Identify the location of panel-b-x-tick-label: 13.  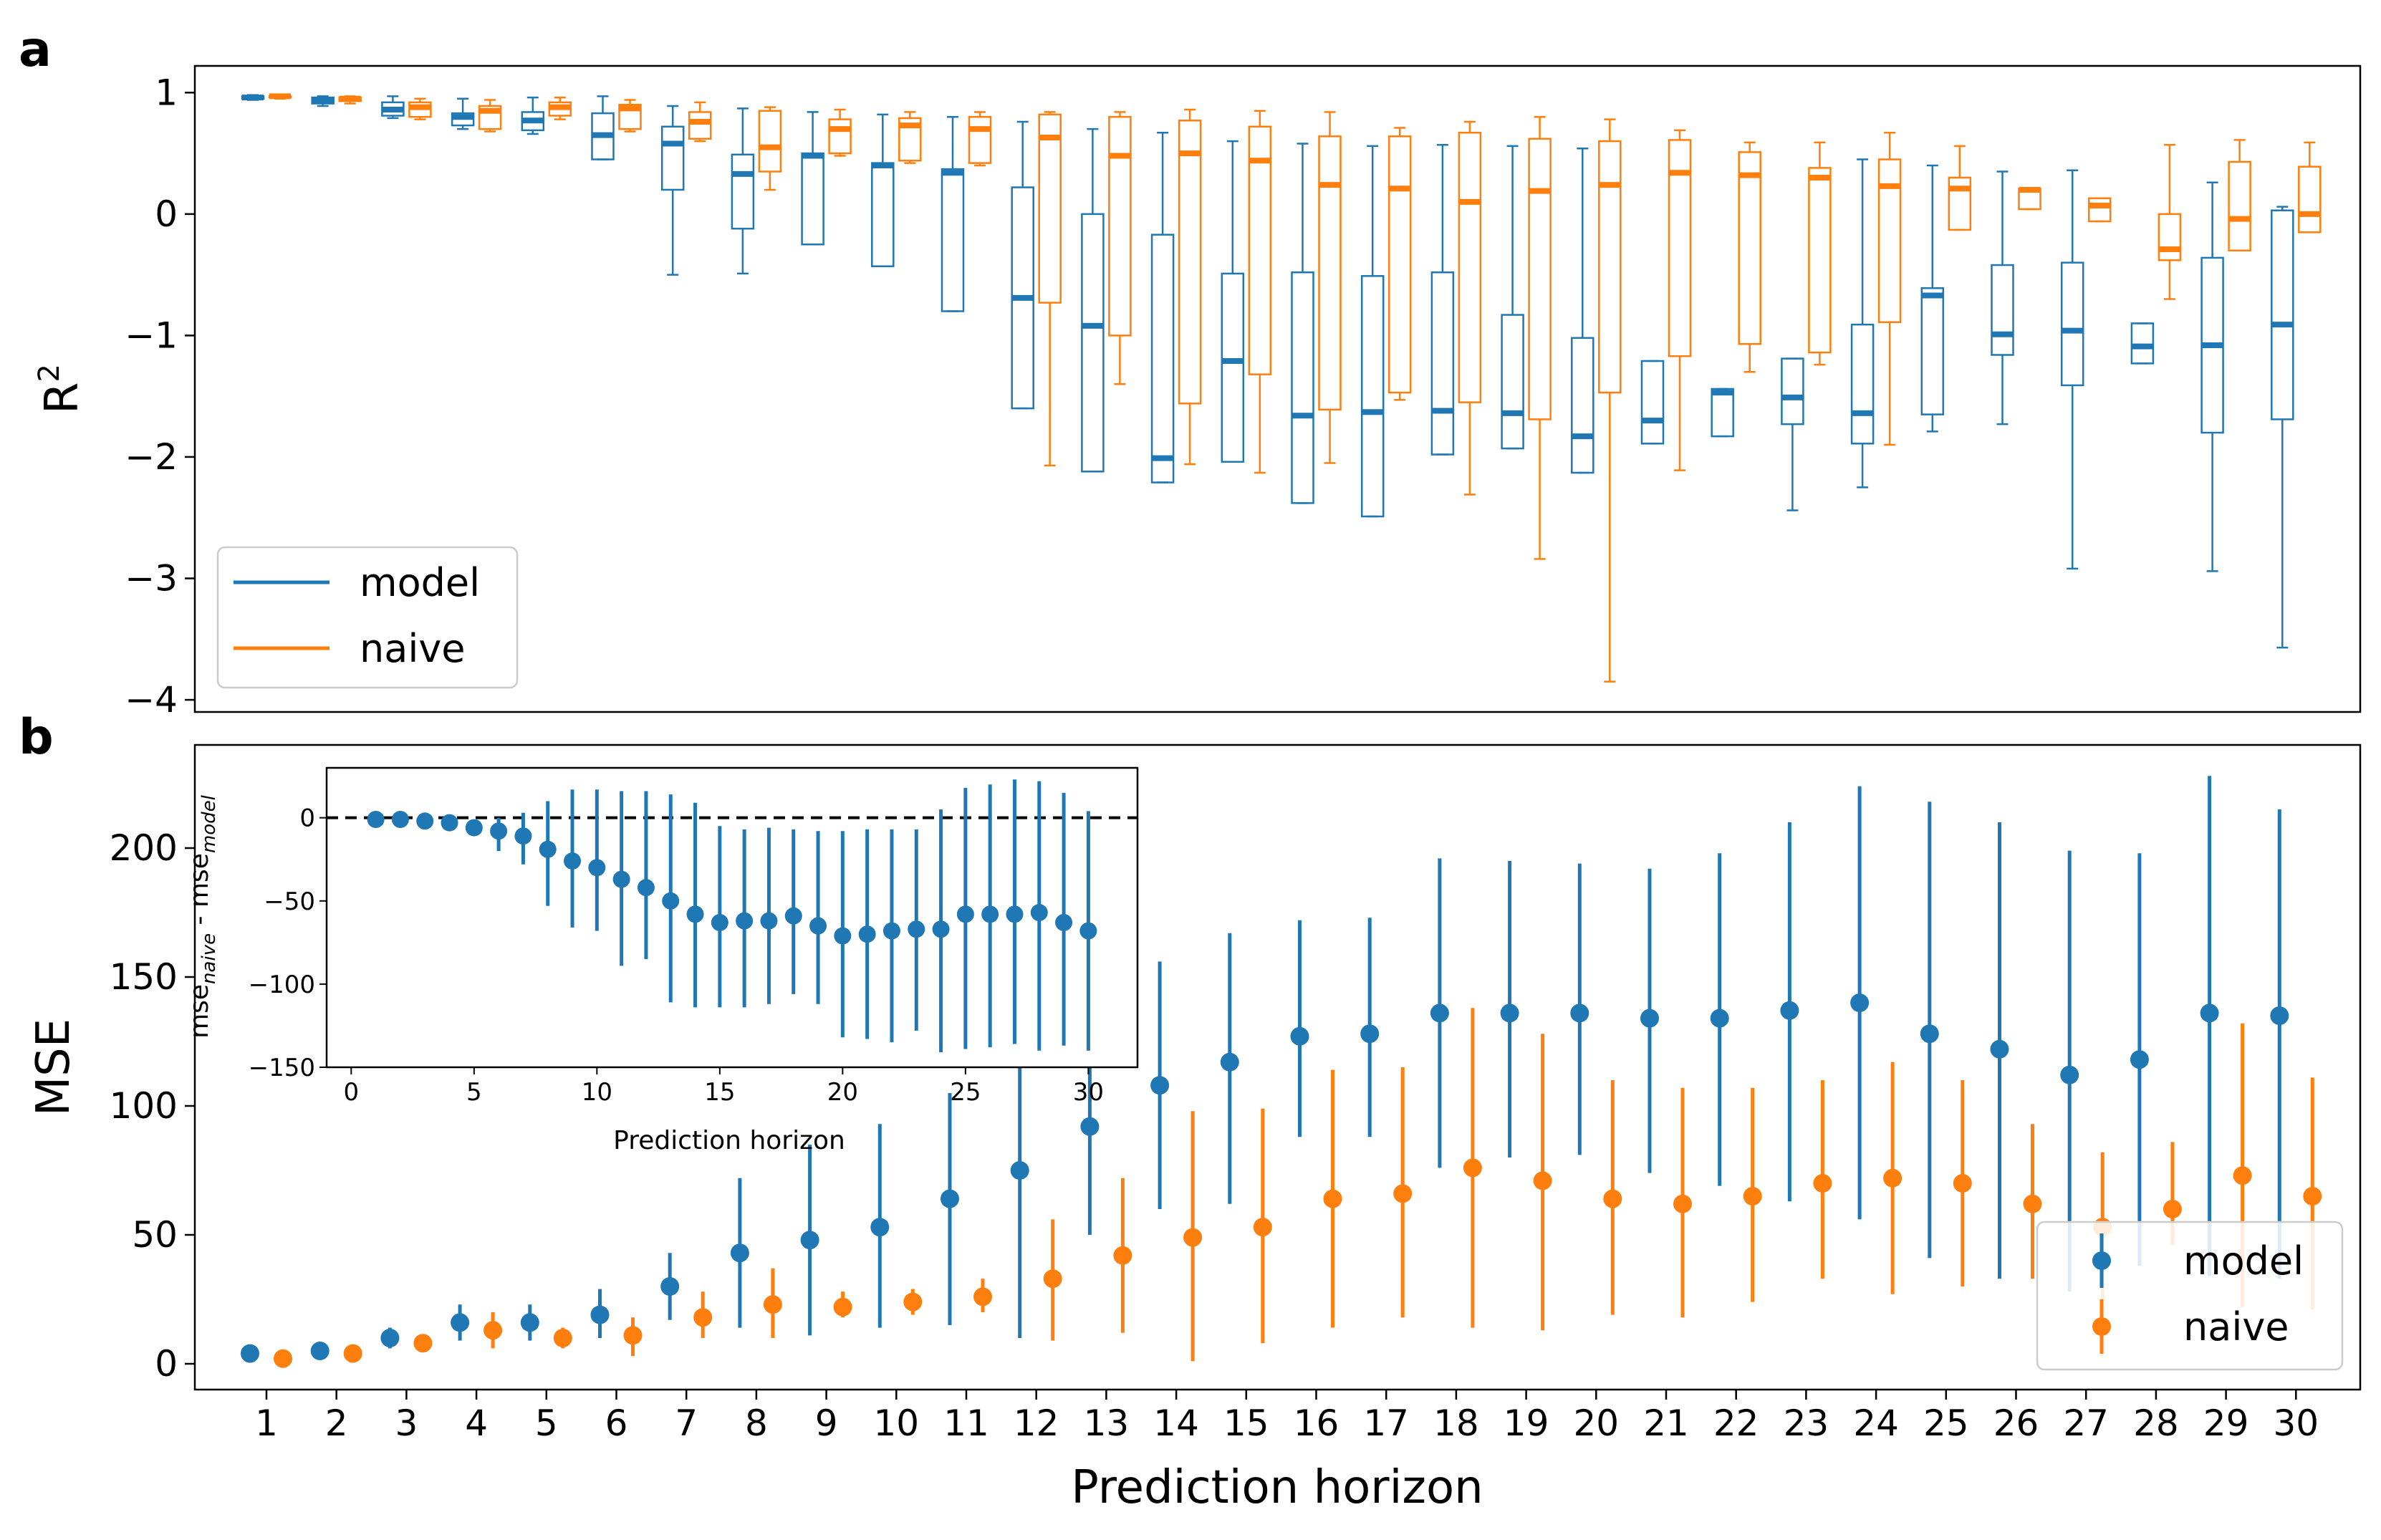
(1107, 1423).